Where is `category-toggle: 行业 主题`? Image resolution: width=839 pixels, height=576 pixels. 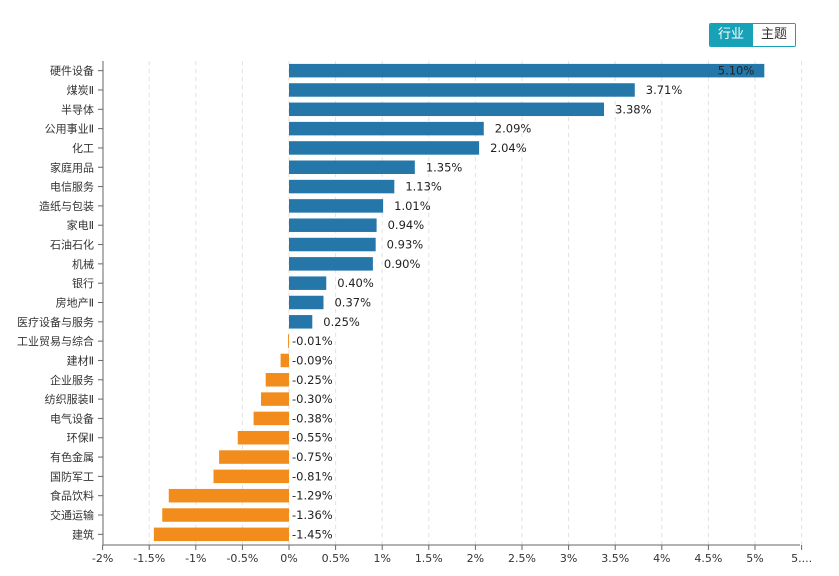
category-toggle: 行业 主题 is located at coordinates (753, 35).